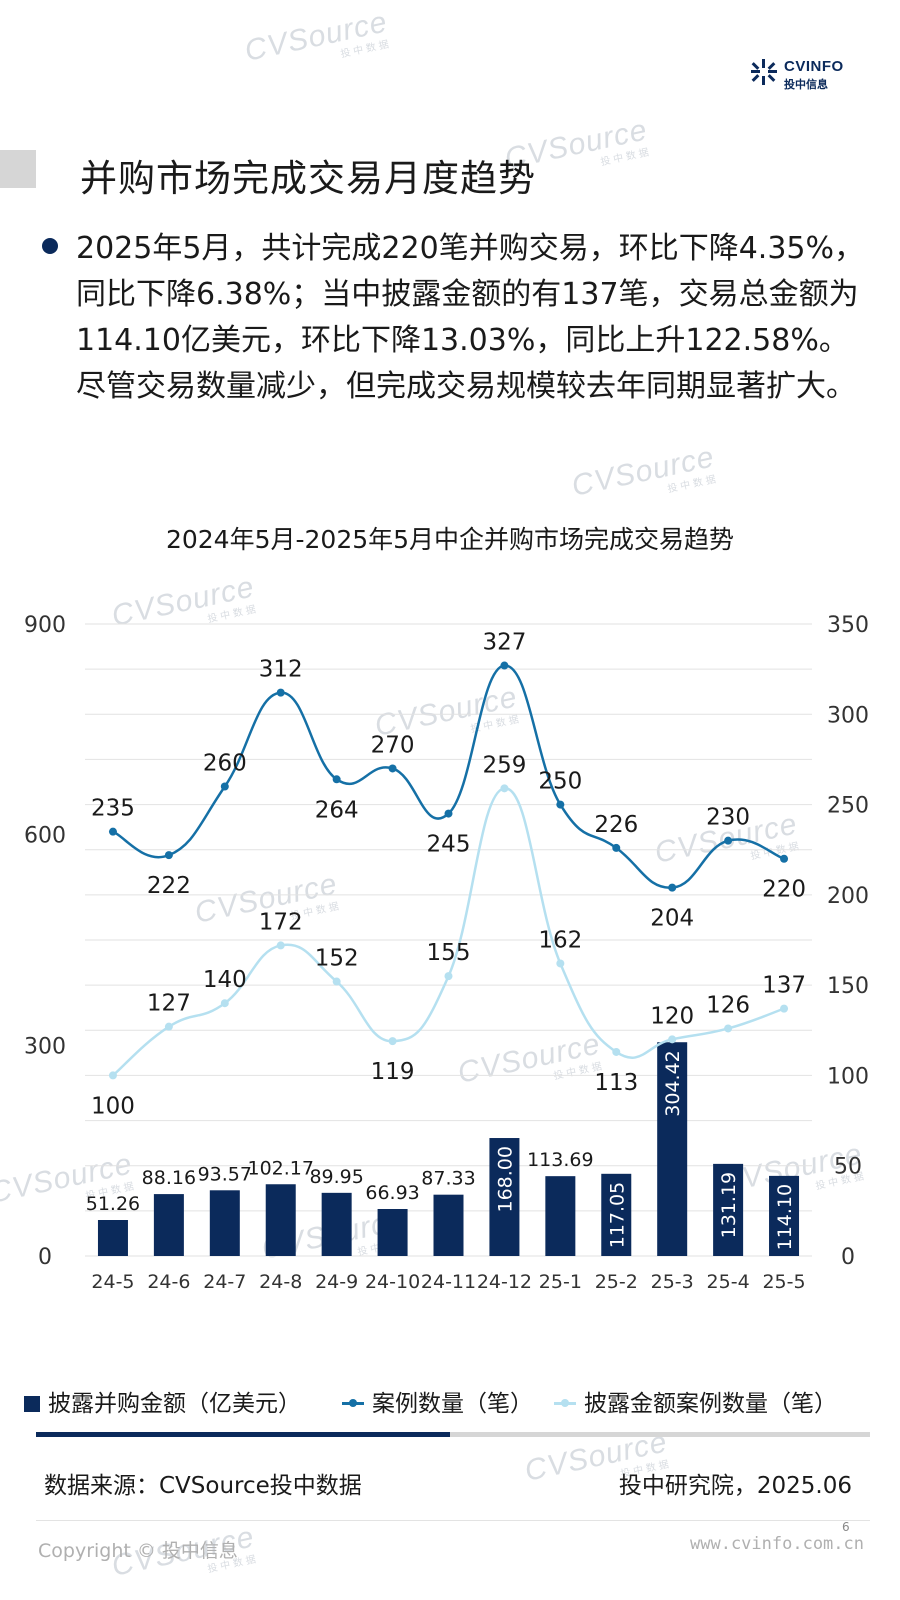 The width and height of the screenshot is (900, 1600). What do you see at coordinates (225, 1174) in the screenshot?
I see `bar-data-label: 93.57` at bounding box center [225, 1174].